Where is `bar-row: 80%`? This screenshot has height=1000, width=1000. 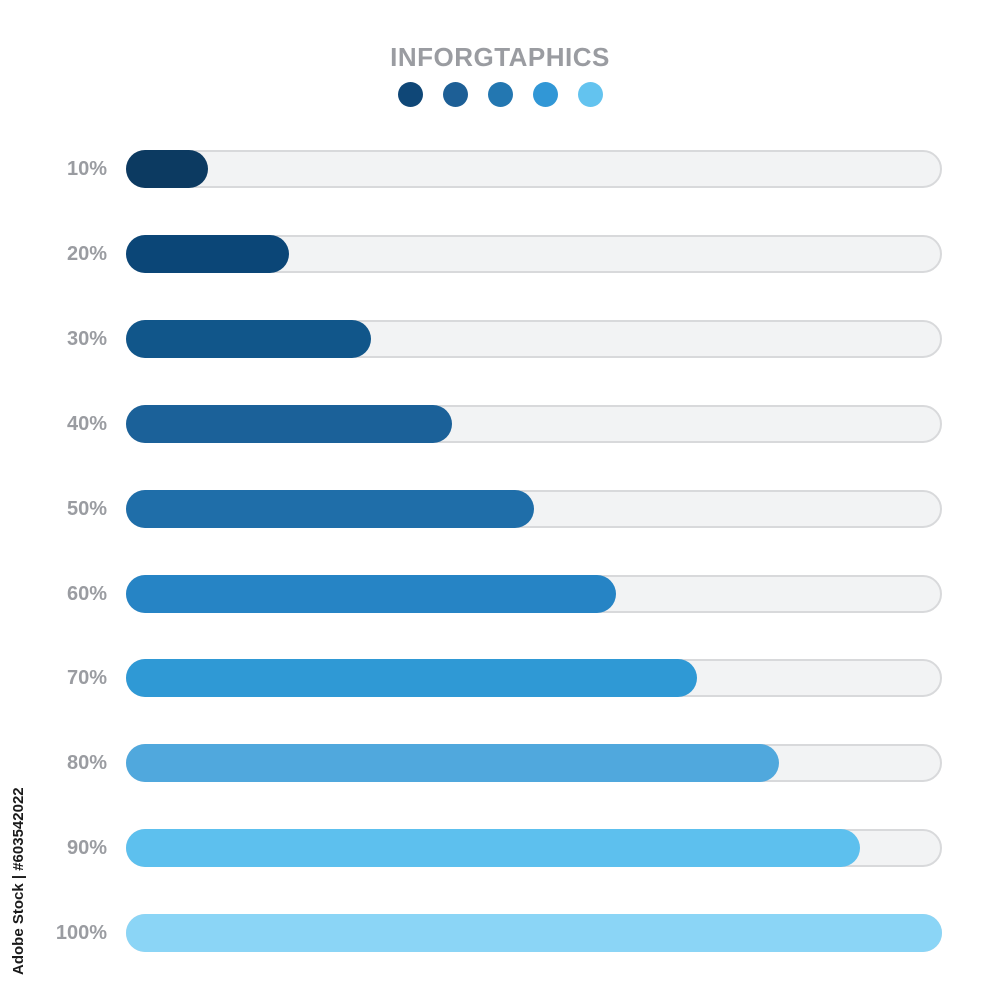 bar-row: 80% is located at coordinates (500, 763).